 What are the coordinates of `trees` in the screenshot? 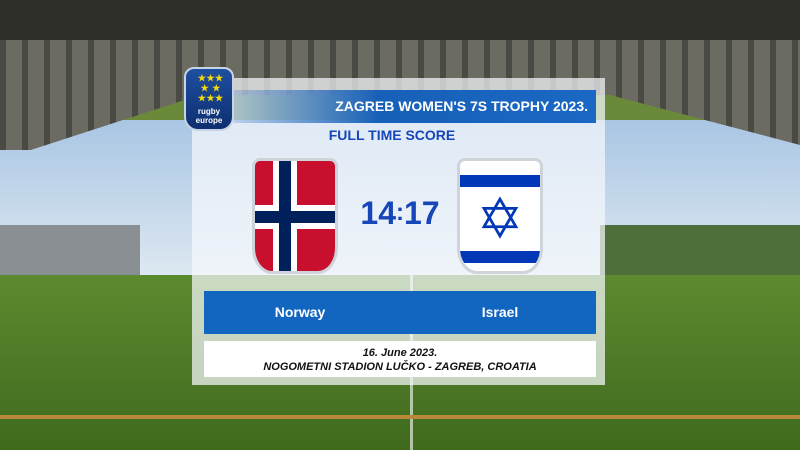 It's located at (700, 250).